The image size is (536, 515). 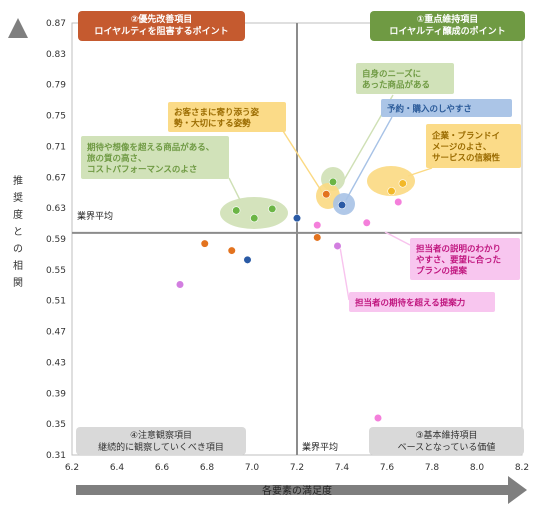 I want to click on y-axis-title-char: 推, so click(x=18, y=180).